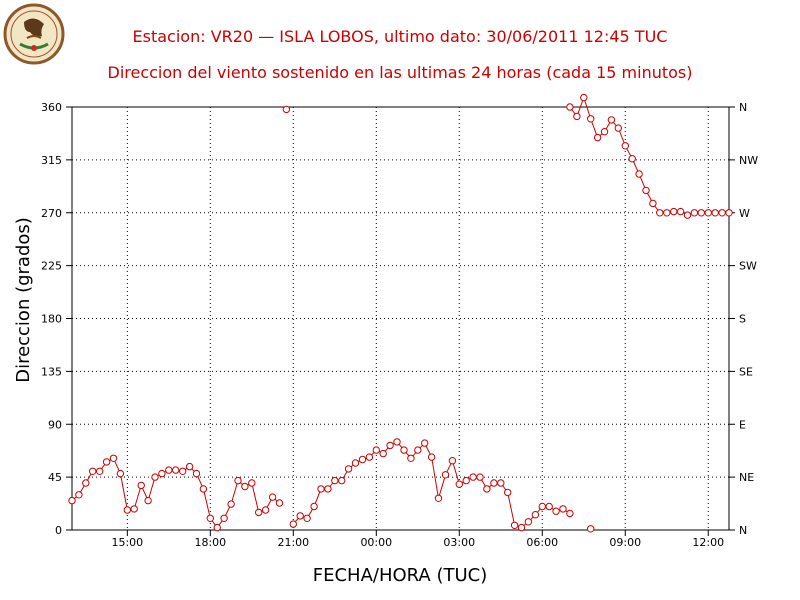  What do you see at coordinates (743, 530) in the screenshot?
I see `y-tick-label-compass: N` at bounding box center [743, 530].